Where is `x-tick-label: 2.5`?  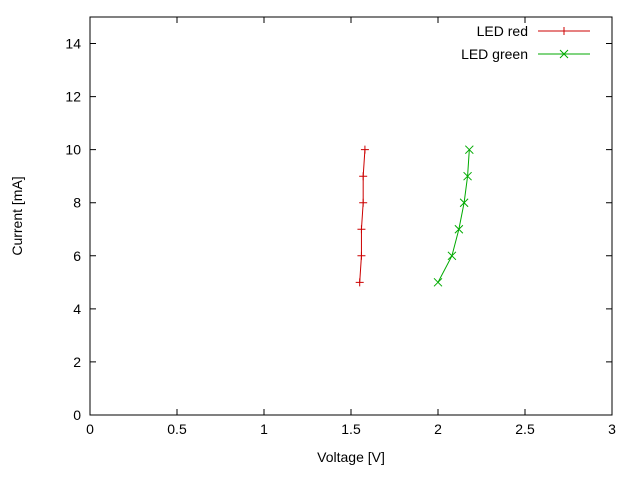
x-tick-label: 2.5 is located at coordinates (525, 429).